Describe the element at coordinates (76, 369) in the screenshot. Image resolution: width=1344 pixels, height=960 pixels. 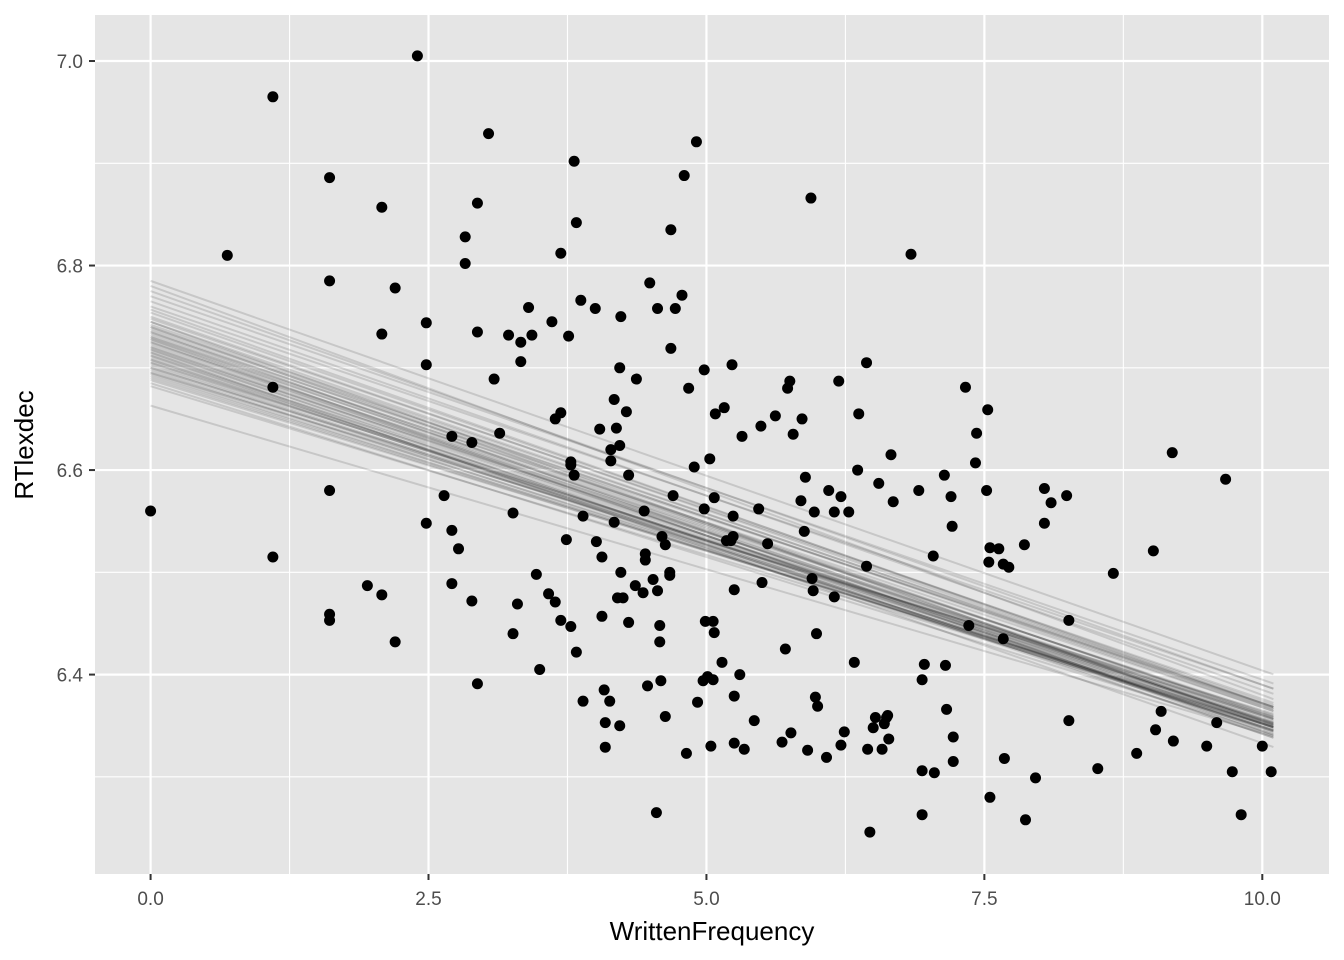
I see `y-axis: 6.4 6.6 6.8 7.0` at that location.